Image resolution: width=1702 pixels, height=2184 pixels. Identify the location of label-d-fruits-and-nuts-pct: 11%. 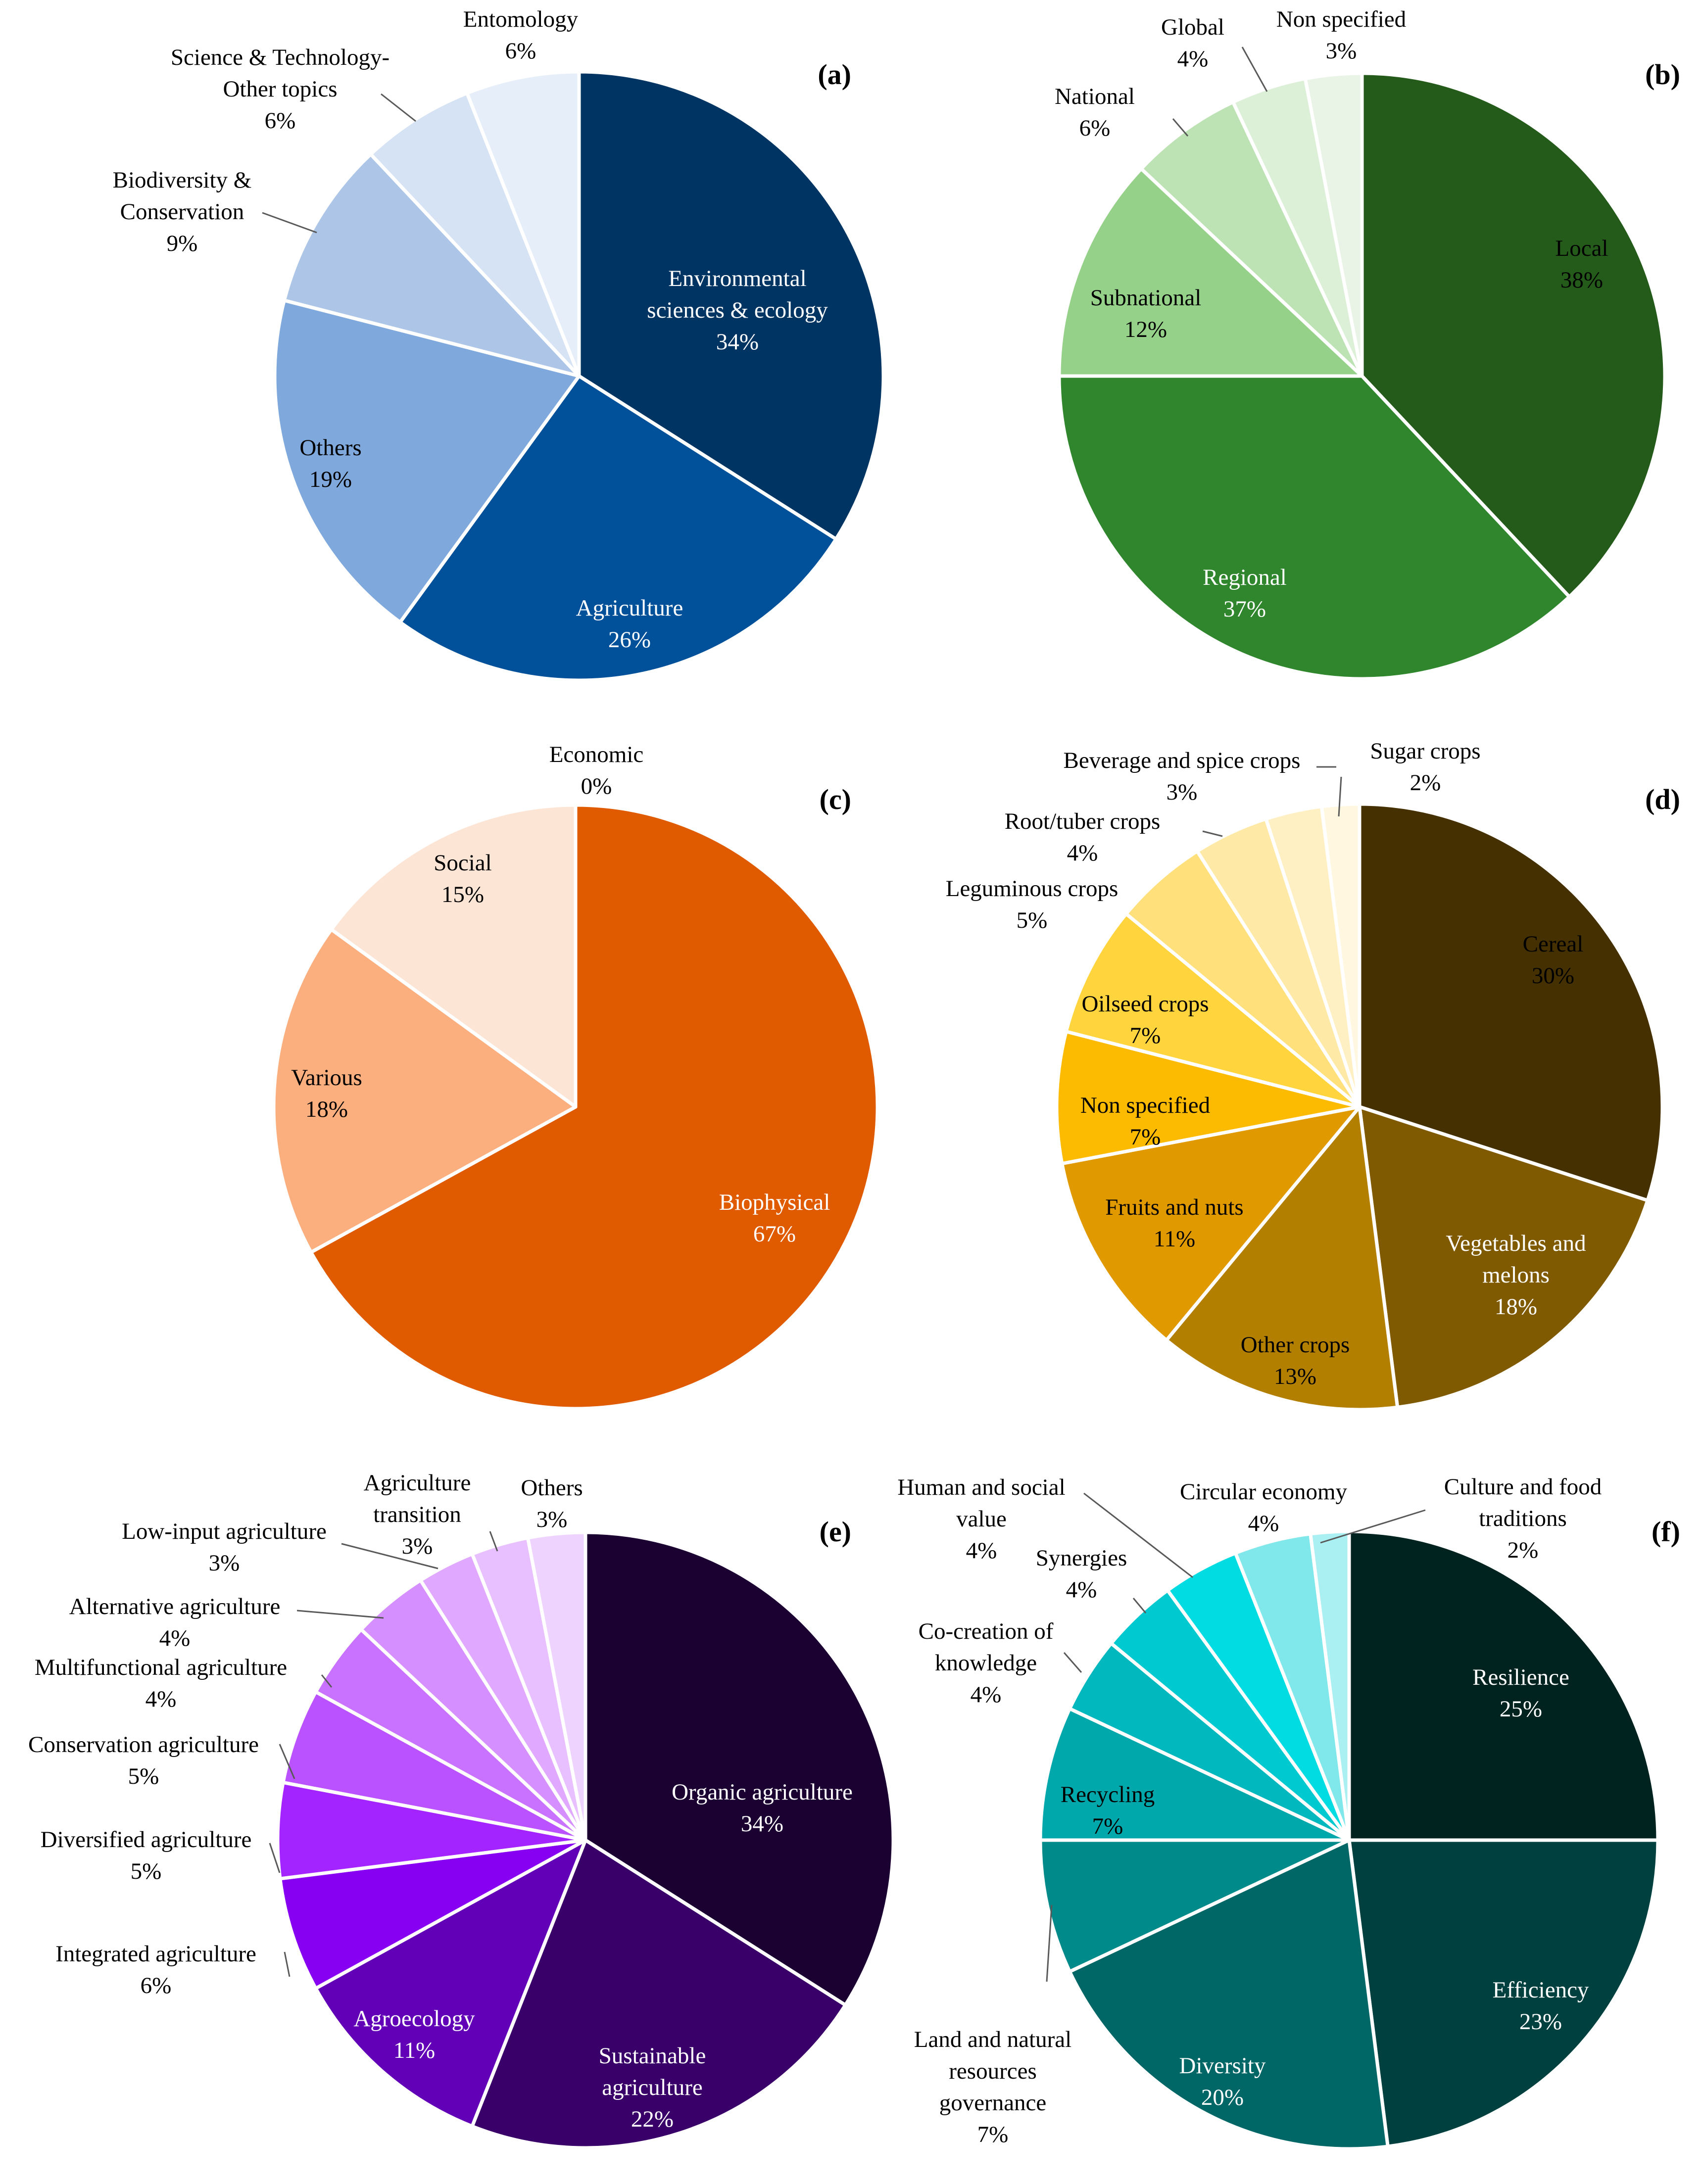
(1174, 1239).